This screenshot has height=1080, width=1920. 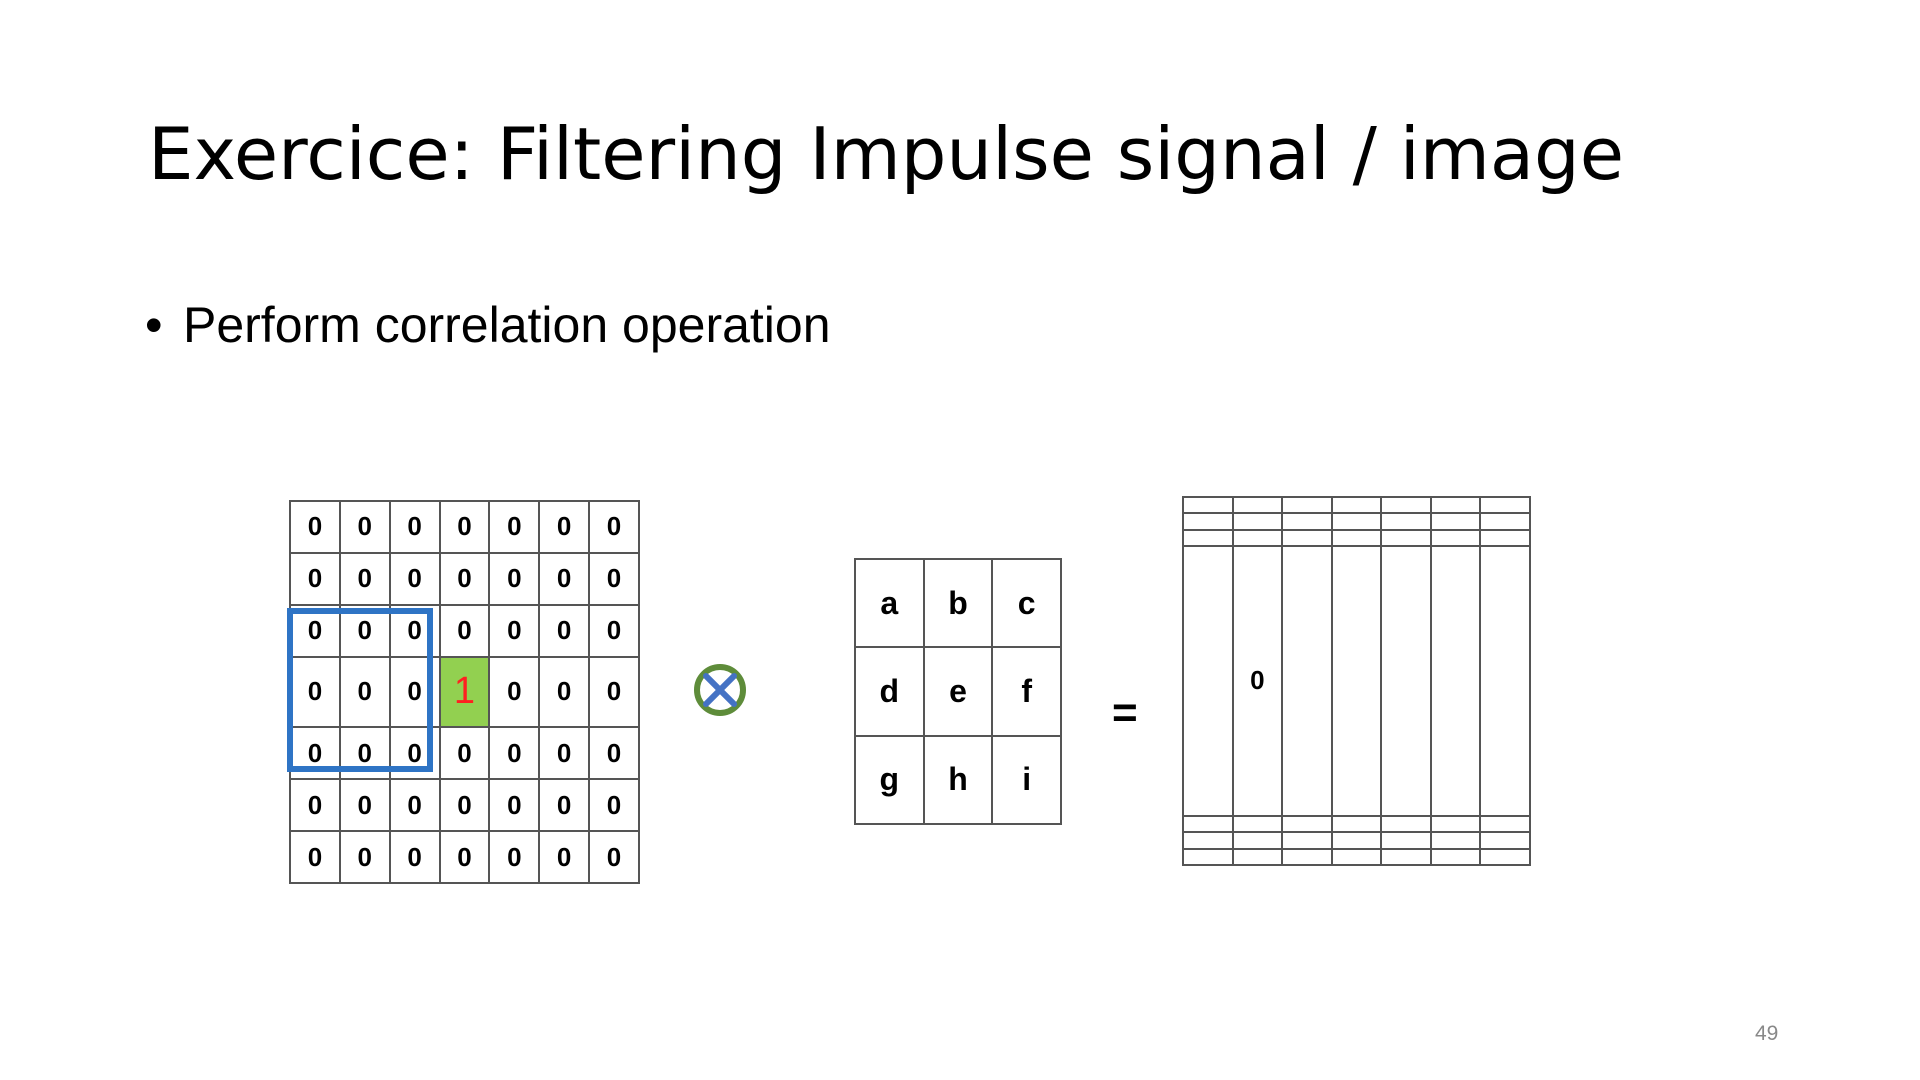 I want to click on kernel-cell: i, so click(x=1026, y=780).